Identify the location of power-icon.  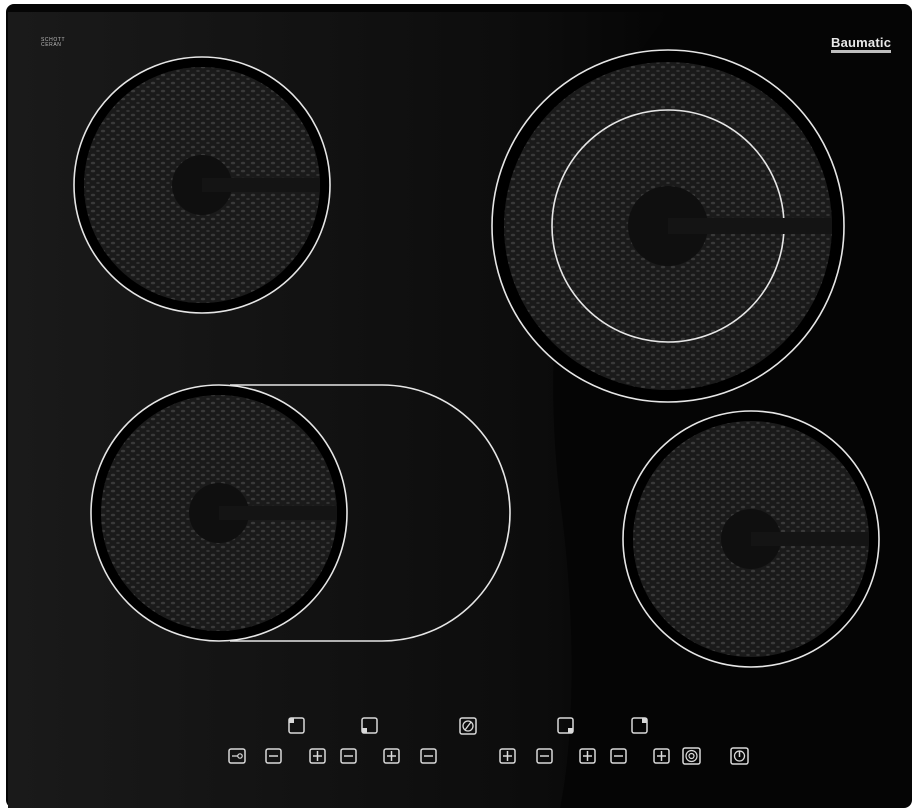
(739, 756).